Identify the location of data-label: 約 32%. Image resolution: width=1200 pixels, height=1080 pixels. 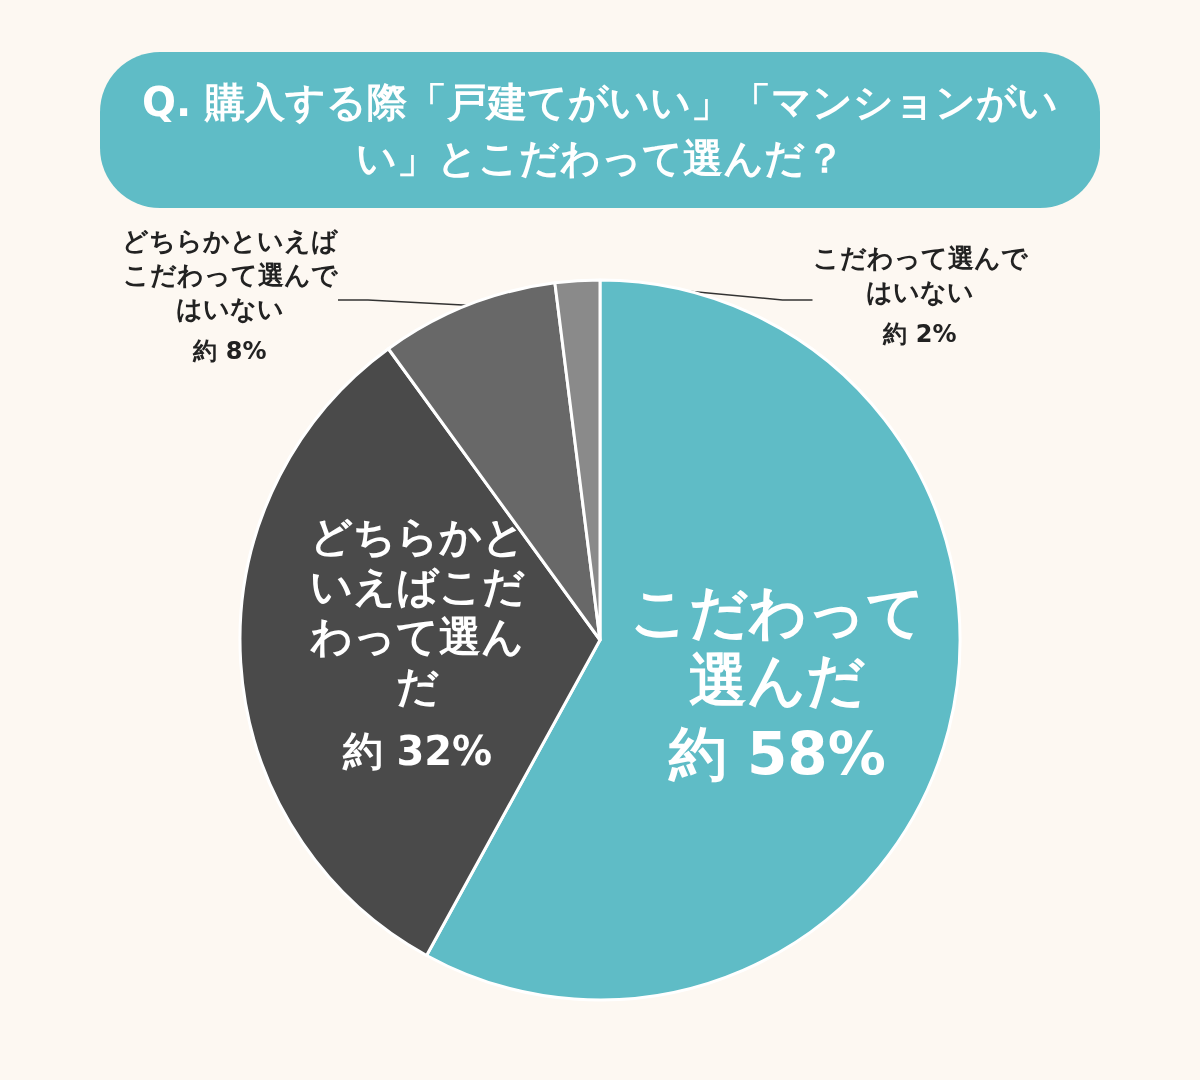
(417, 751).